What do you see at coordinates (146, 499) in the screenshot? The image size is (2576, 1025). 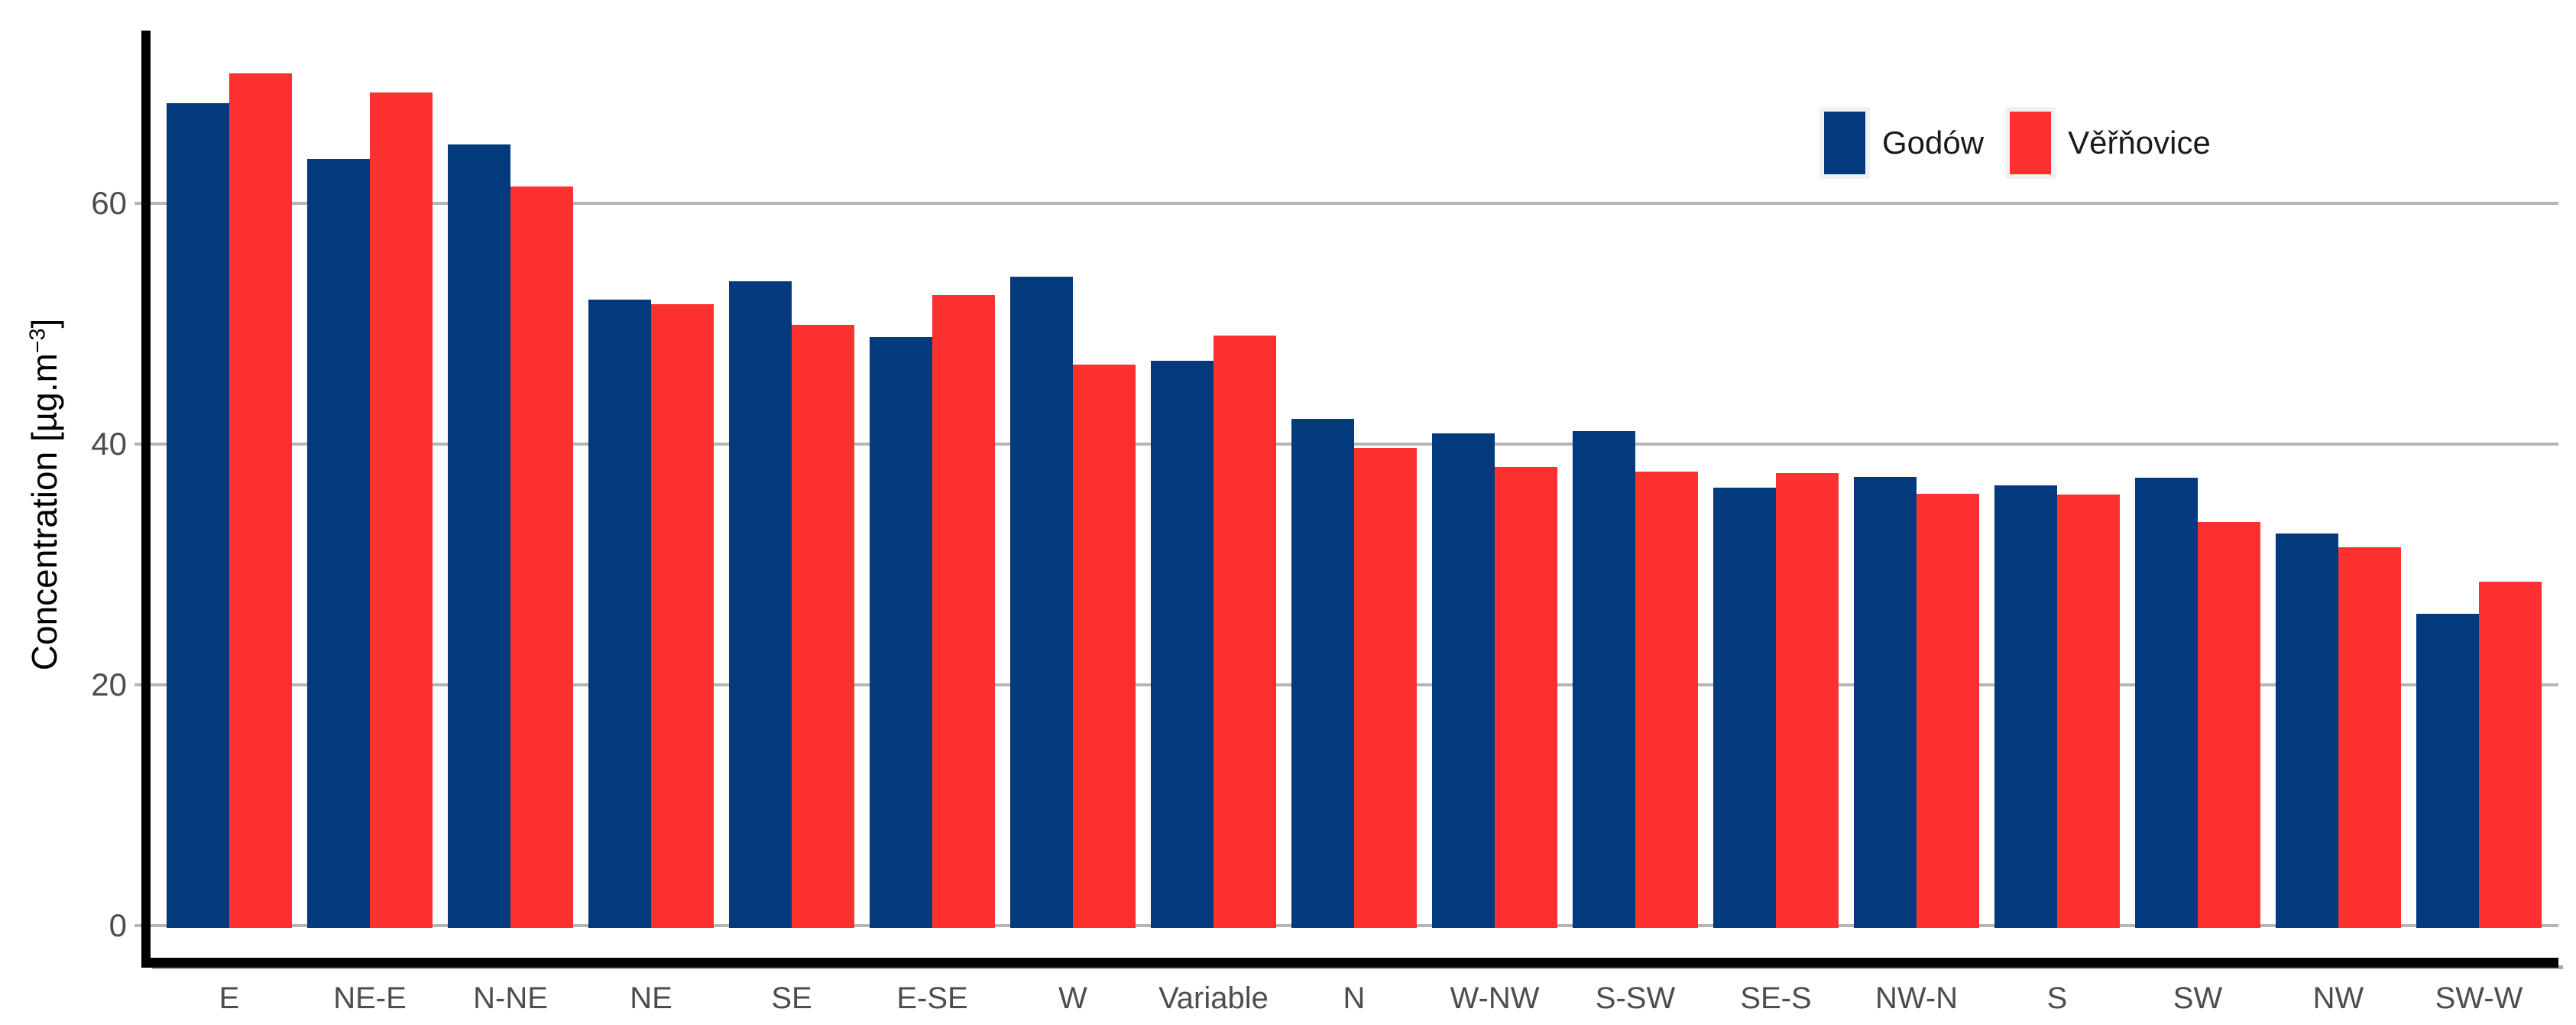 I see `y-axis-line` at bounding box center [146, 499].